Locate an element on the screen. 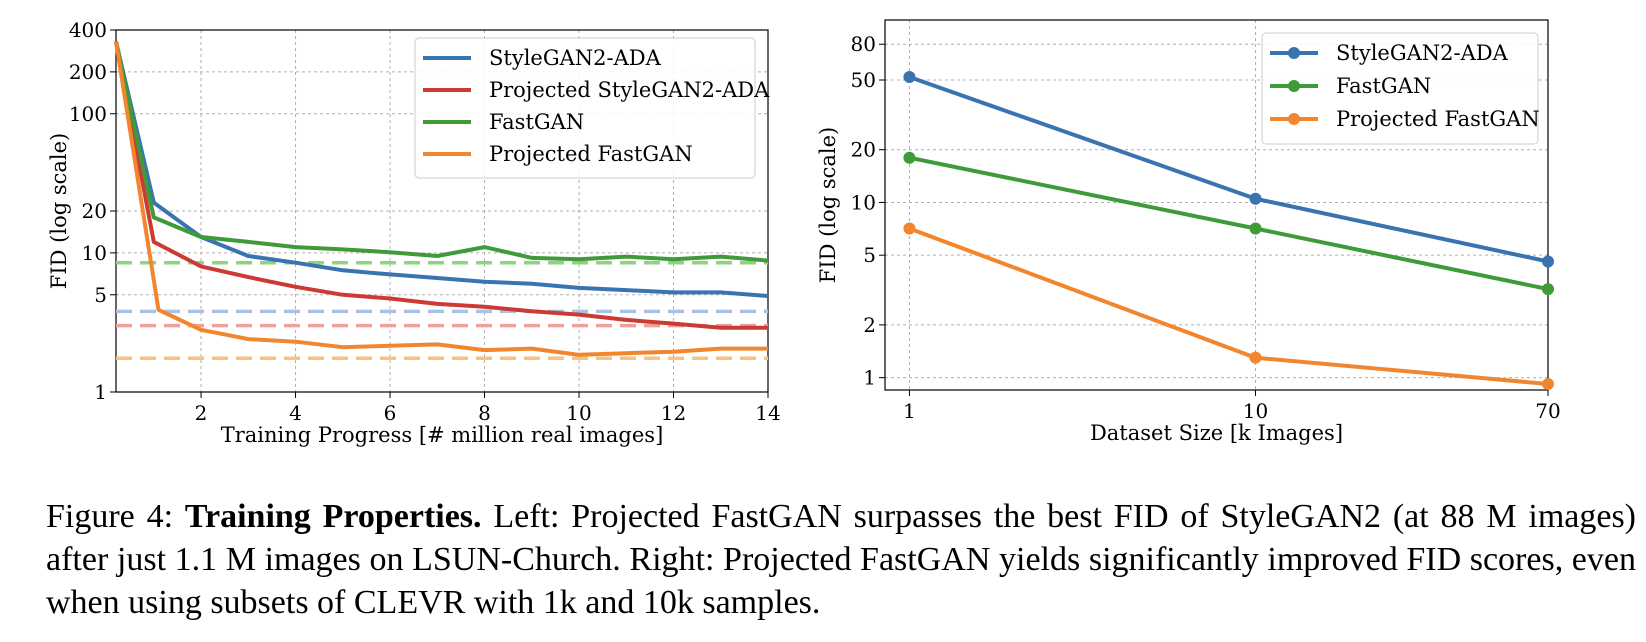 The height and width of the screenshot is (642, 1646). x-tick-label: 14 is located at coordinates (767, 413).